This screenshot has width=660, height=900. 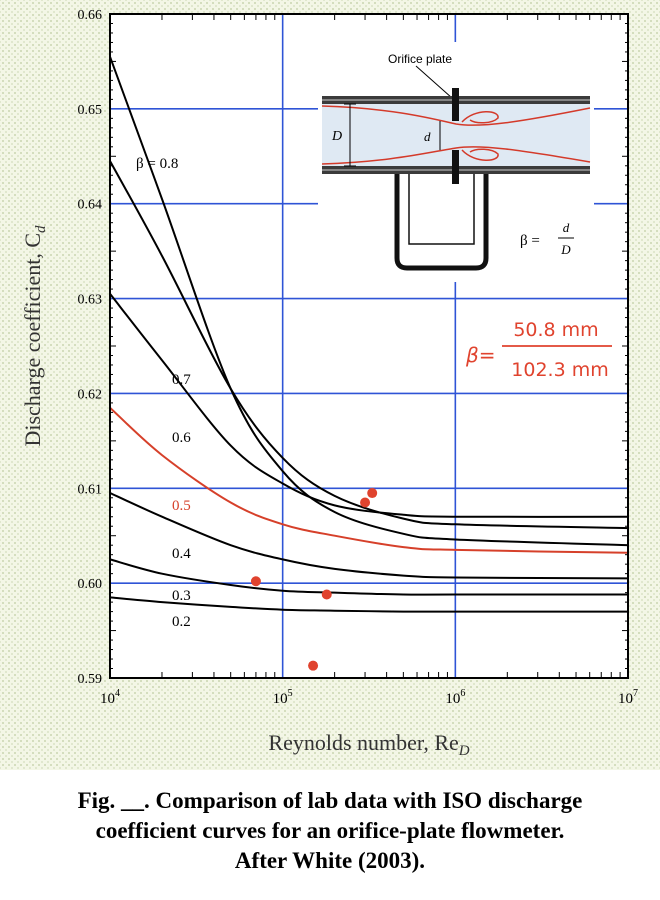 What do you see at coordinates (456, 135) in the screenshot?
I see `flow-lines` at bounding box center [456, 135].